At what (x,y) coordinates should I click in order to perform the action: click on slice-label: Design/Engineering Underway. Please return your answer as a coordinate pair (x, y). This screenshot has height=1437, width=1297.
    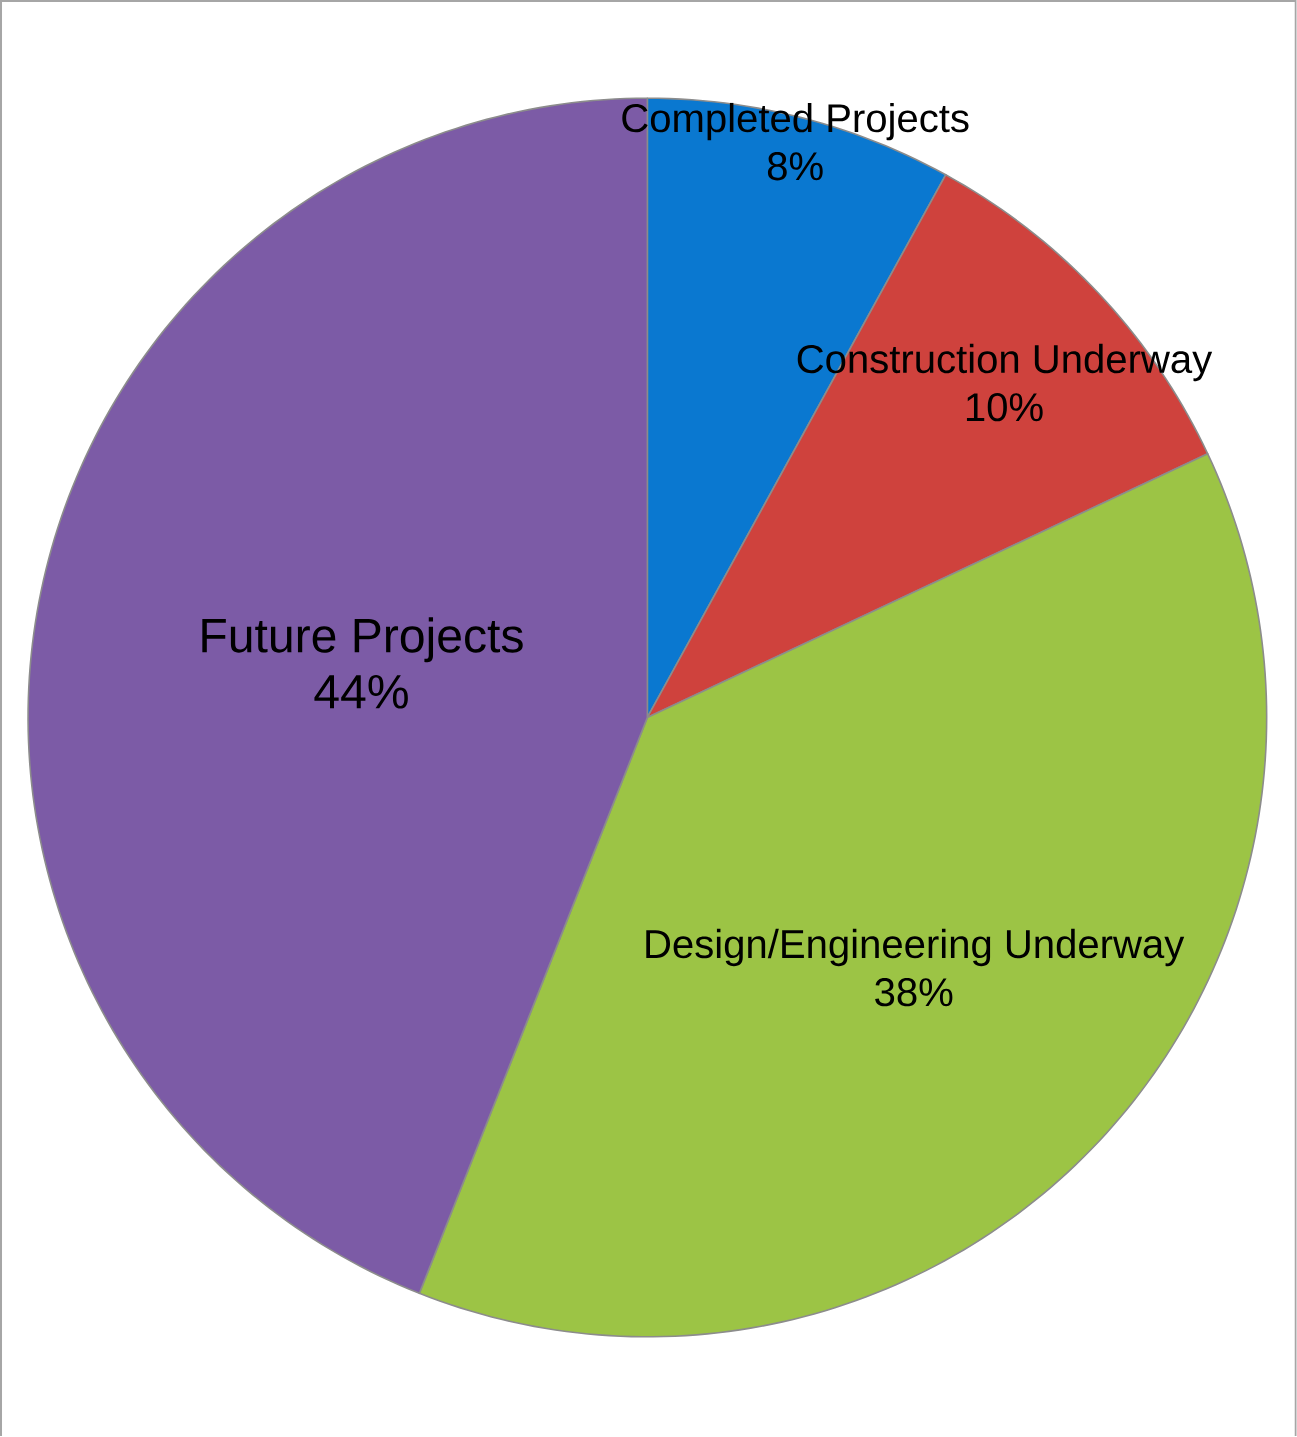
    Looking at the image, I should click on (915, 947).